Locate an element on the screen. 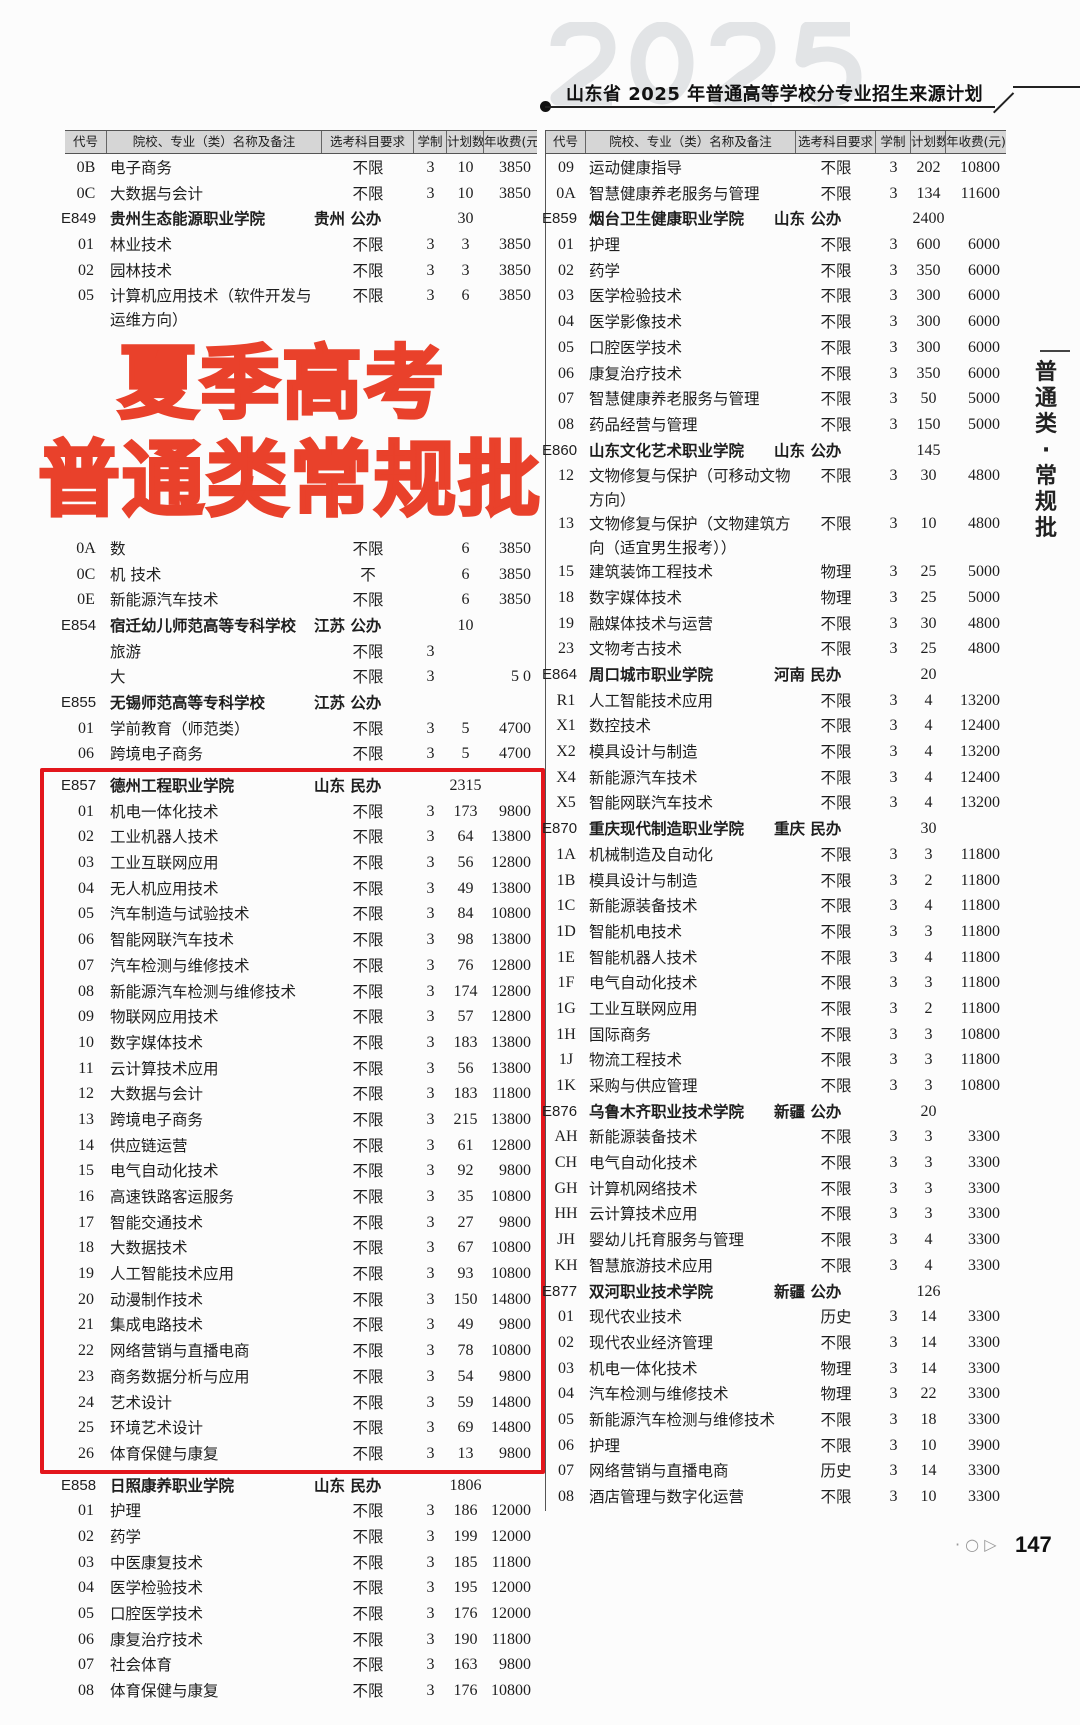 This screenshot has height=1725, width=1080. major-code: 04 is located at coordinates (86, 888).